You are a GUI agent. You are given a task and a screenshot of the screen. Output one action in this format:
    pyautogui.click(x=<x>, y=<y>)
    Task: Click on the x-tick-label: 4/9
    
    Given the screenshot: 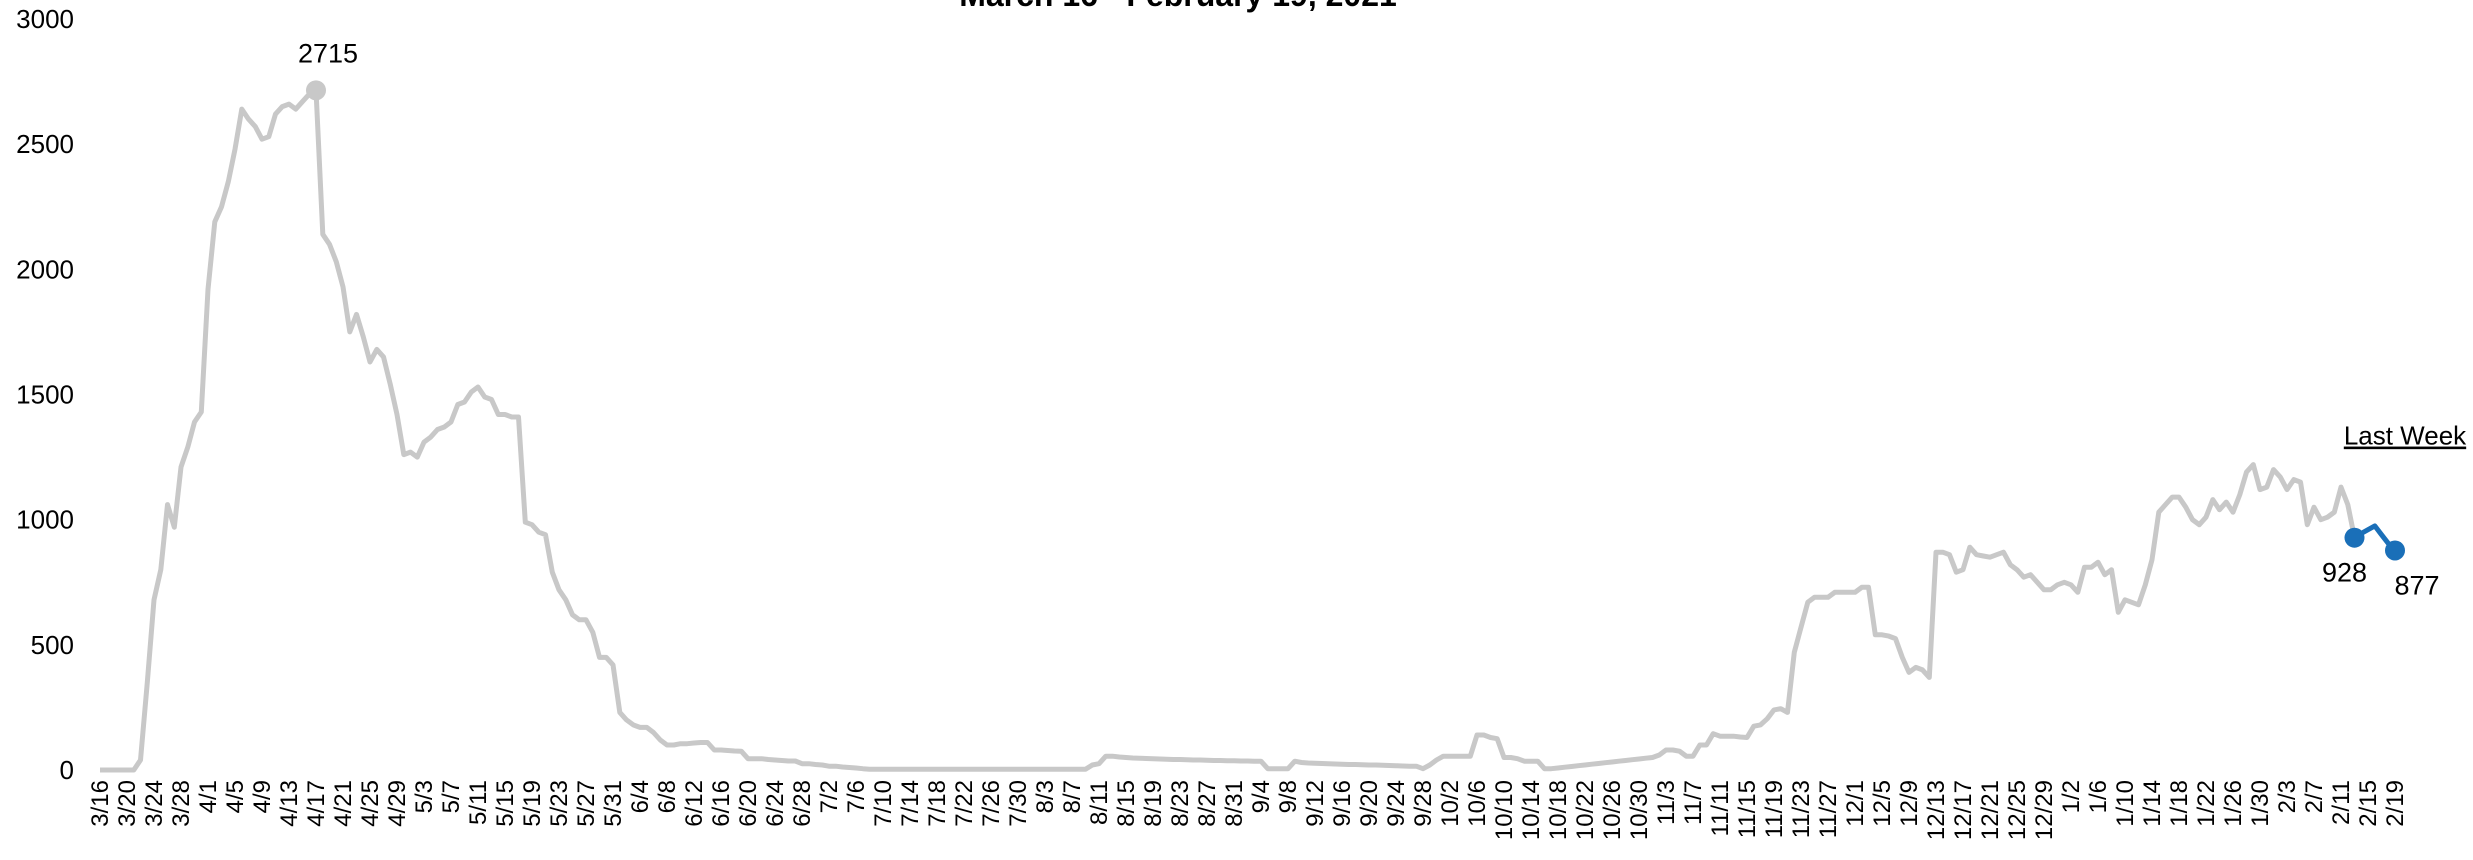 What is the action you would take?
    pyautogui.click(x=262, y=796)
    